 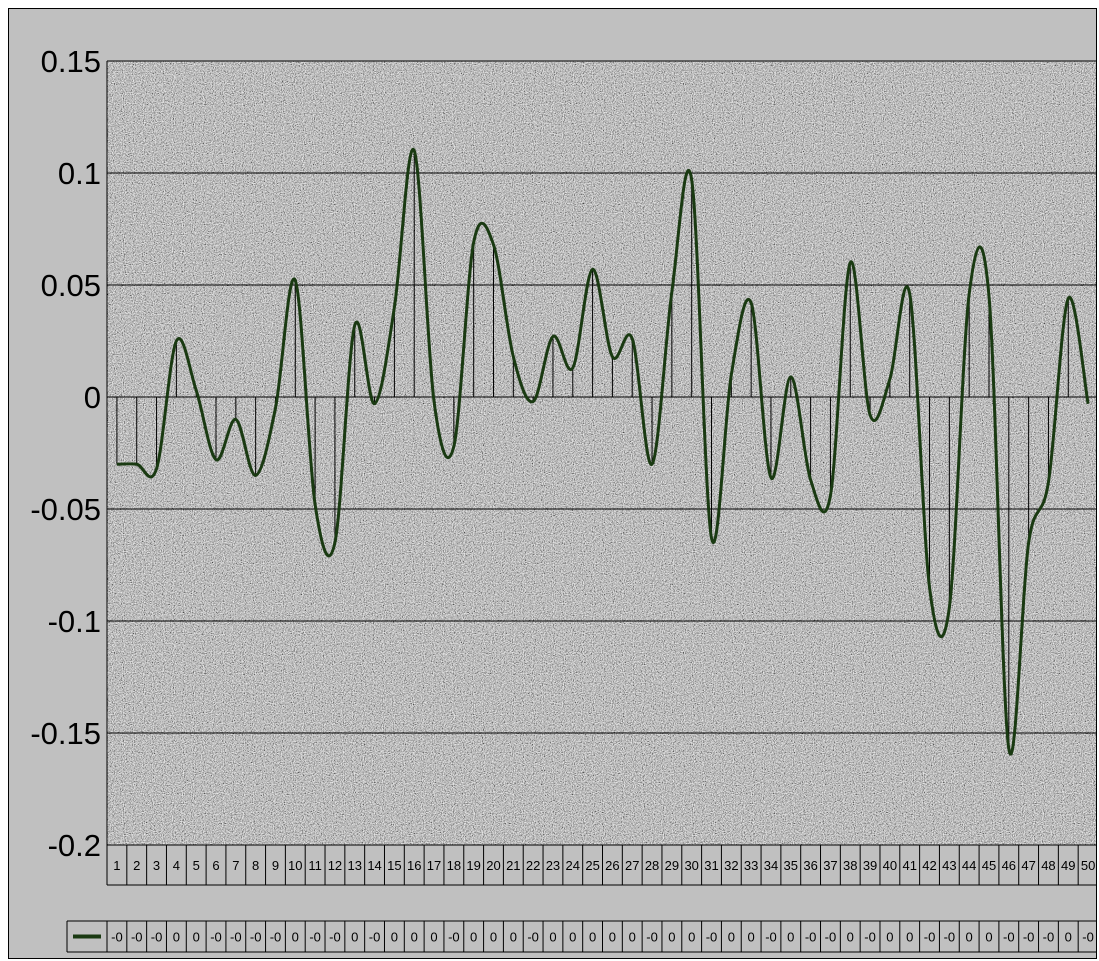 What do you see at coordinates (116, 865) in the screenshot?
I see `x-category-label: 1` at bounding box center [116, 865].